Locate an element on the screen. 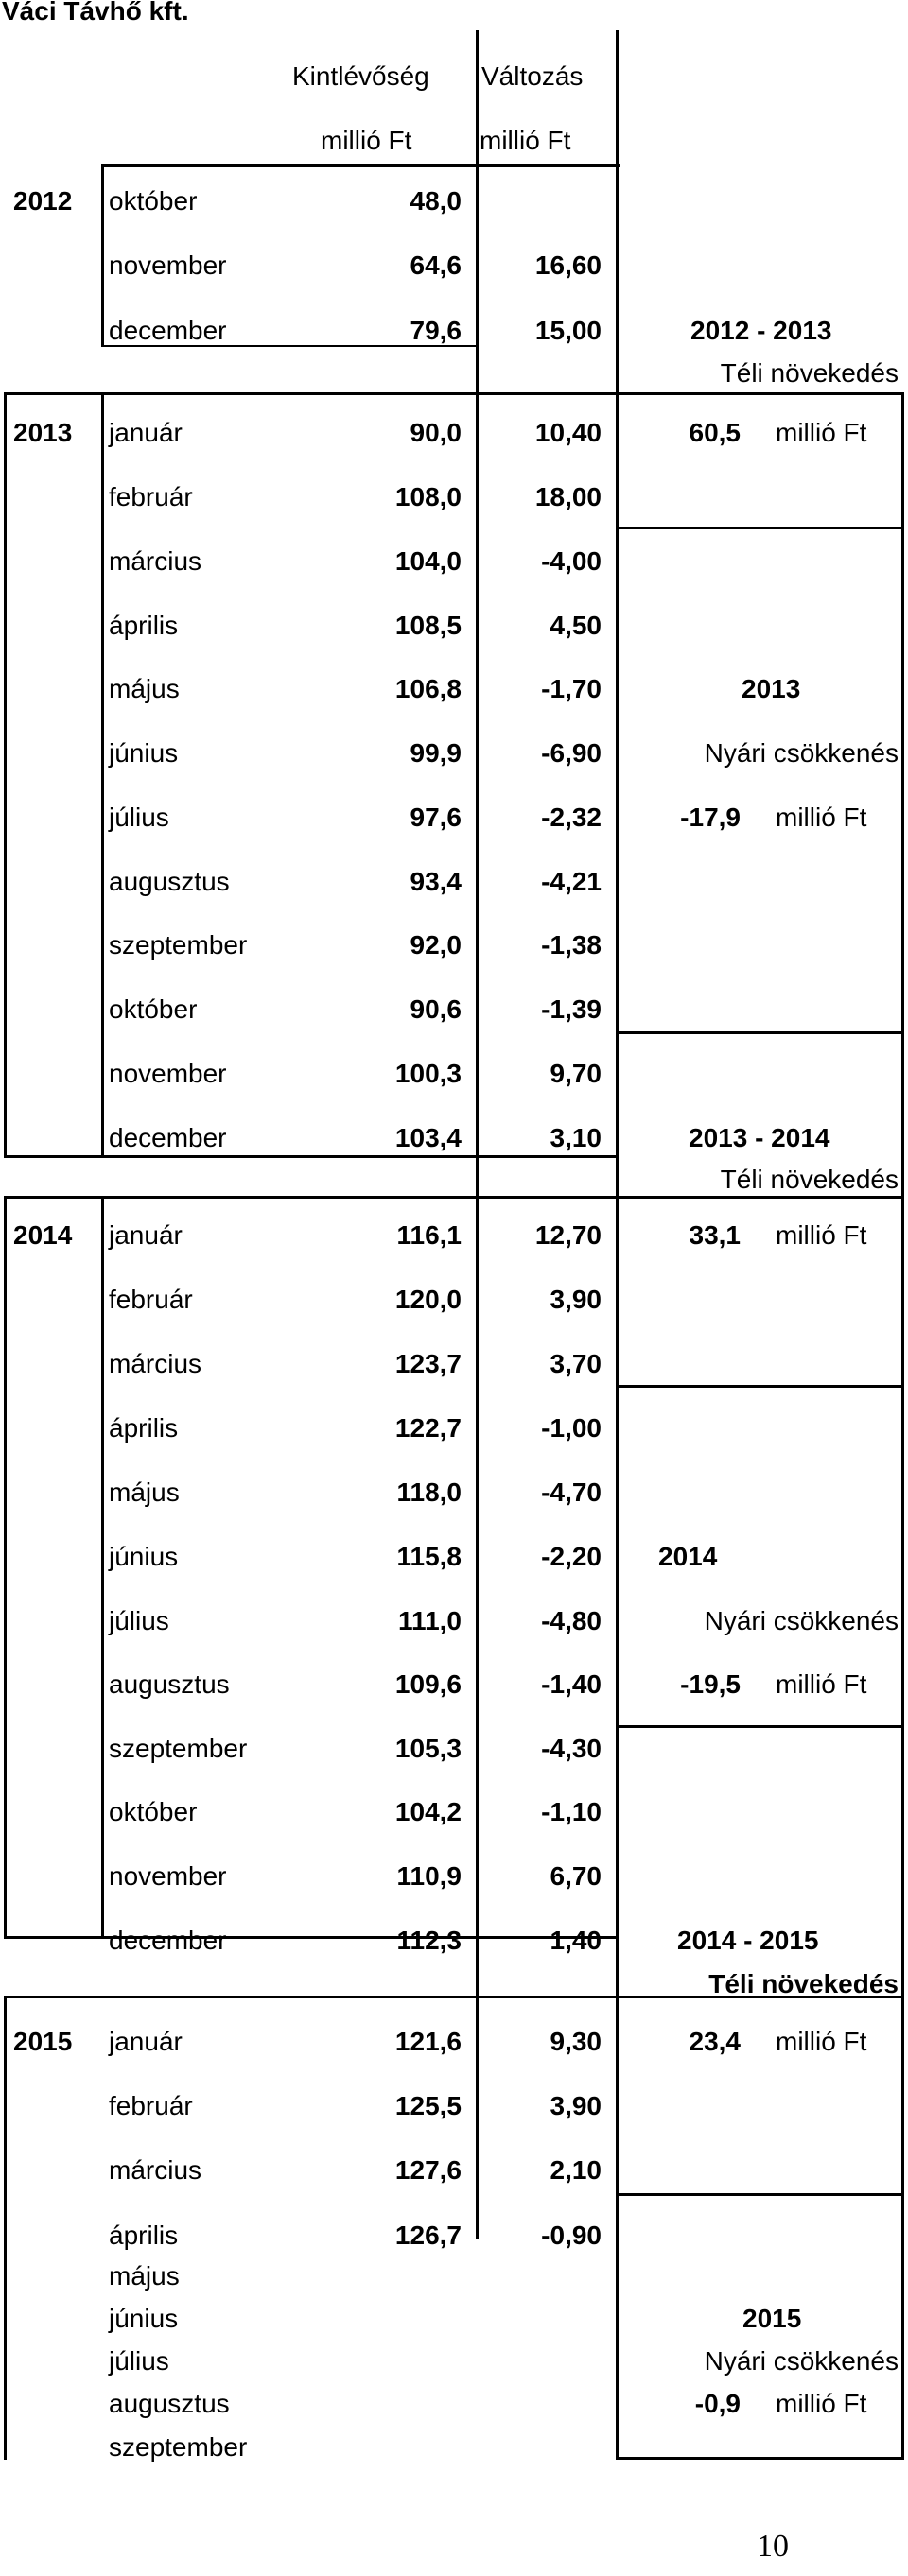  summary-period: 2014 is located at coordinates (688, 1556).